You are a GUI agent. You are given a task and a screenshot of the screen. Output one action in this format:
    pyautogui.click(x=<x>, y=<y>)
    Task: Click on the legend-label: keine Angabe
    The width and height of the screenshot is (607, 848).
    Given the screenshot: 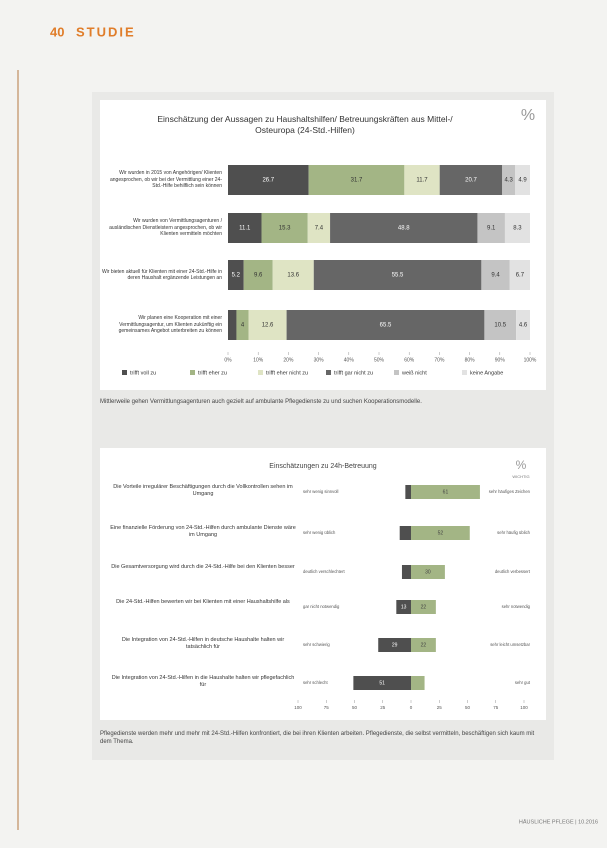 What is the action you would take?
    pyautogui.click(x=486, y=373)
    